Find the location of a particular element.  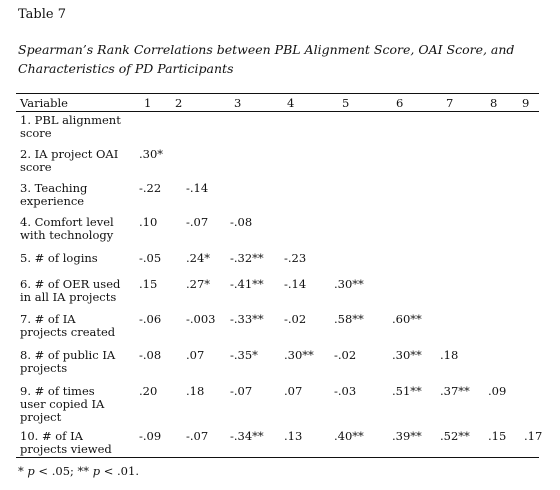

table-cell: .58** is located at coordinates (349, 319).